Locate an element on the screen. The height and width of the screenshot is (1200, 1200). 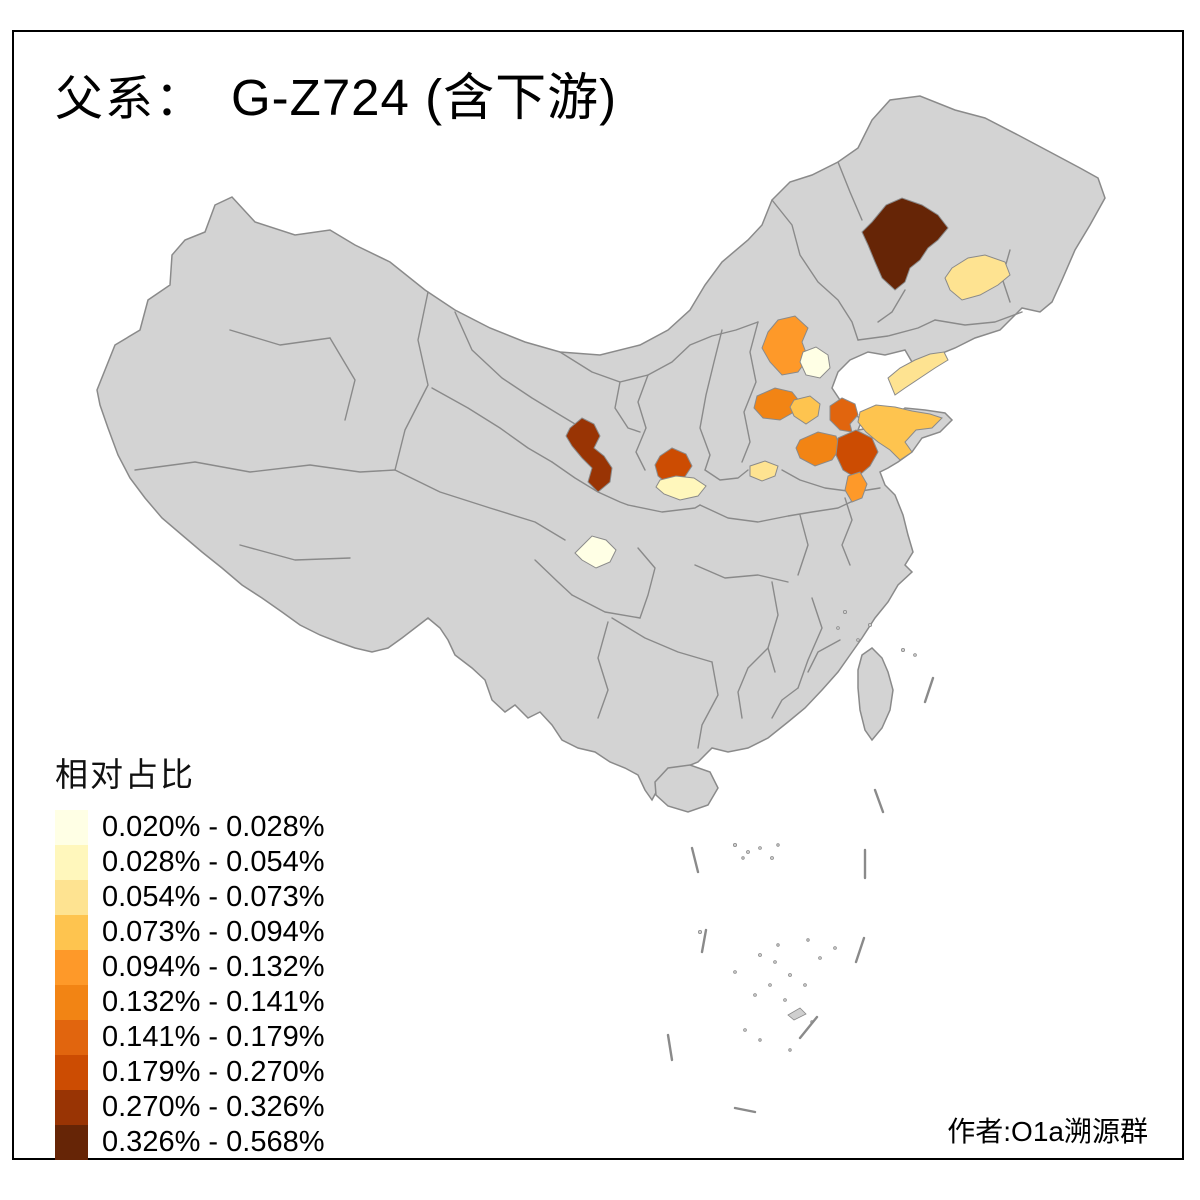
legend-label-8: 0.179% - 0.270% is located at coordinates (213, 1072).